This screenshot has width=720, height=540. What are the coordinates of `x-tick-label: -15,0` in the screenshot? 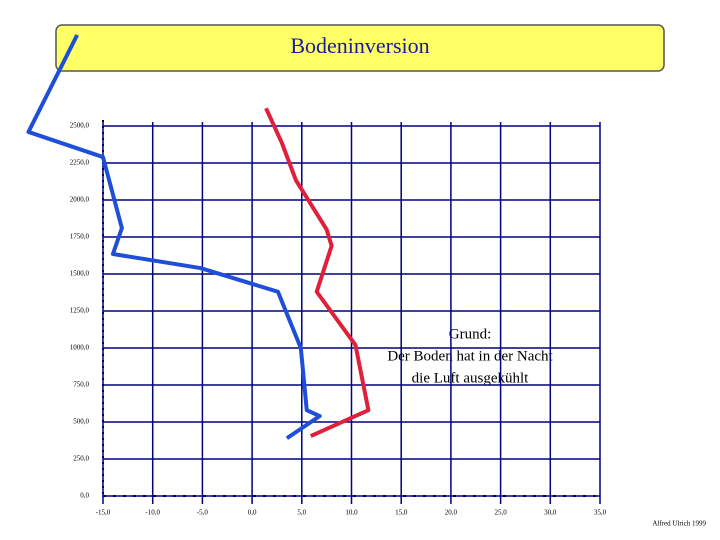 It's located at (103, 513).